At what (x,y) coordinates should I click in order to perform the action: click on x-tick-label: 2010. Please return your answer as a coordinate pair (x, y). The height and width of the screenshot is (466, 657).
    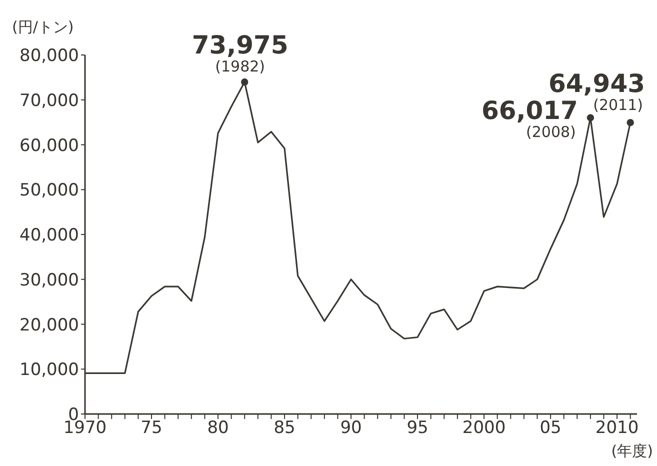
    Looking at the image, I should click on (617, 428).